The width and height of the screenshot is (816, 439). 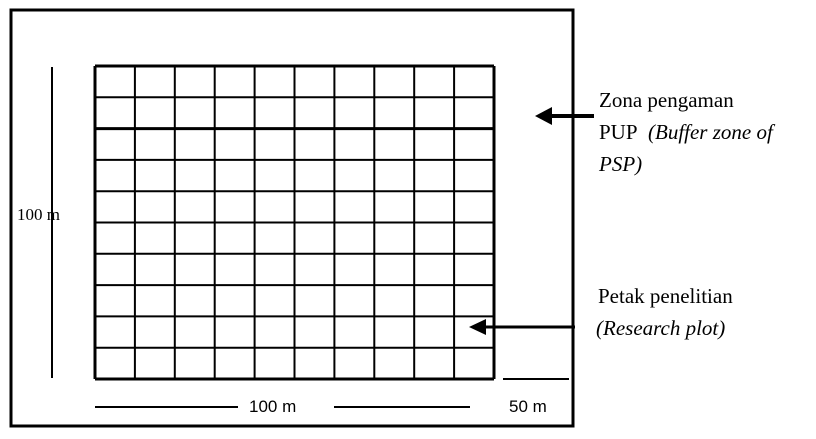 What do you see at coordinates (665, 296) in the screenshot?
I see `research-plot-label-line1: Petak penelitian` at bounding box center [665, 296].